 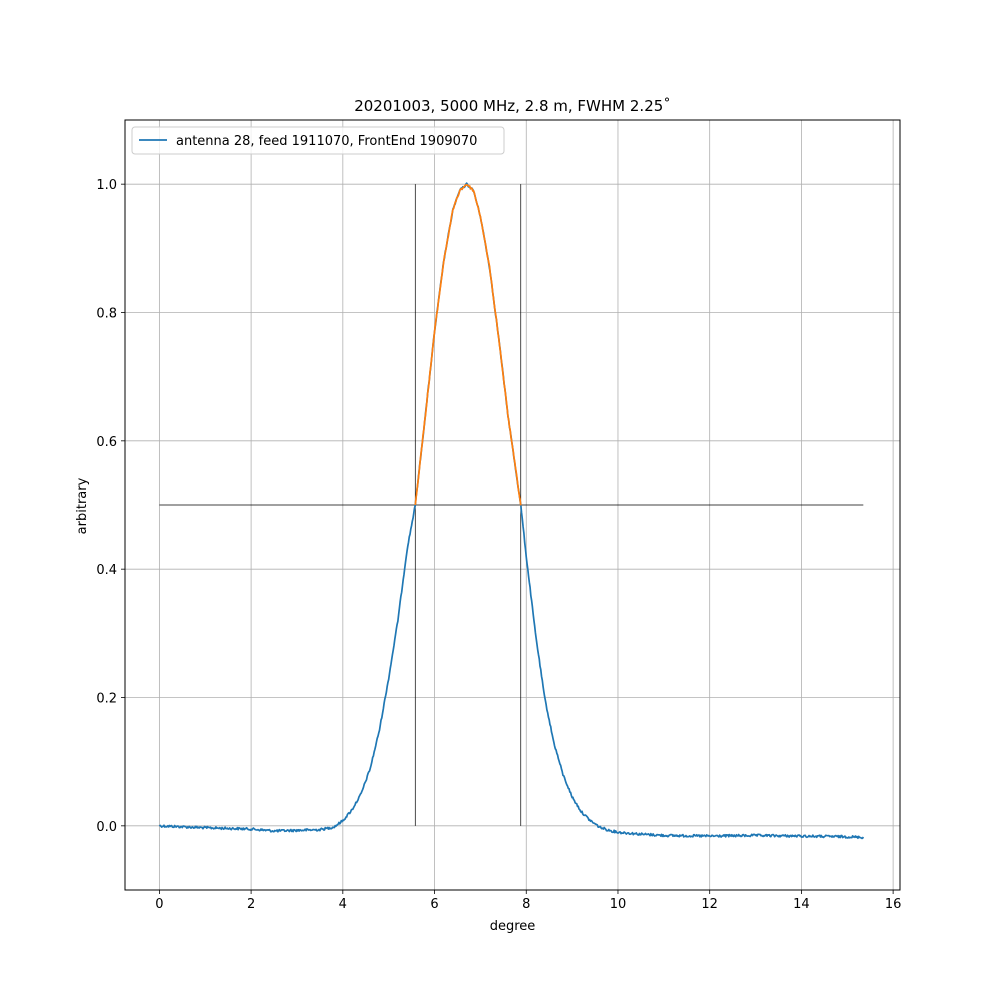 What do you see at coordinates (110, 506) in the screenshot?
I see `y-axis: 0.0 0.2 0.4 0.6 0.8 1.0` at bounding box center [110, 506].